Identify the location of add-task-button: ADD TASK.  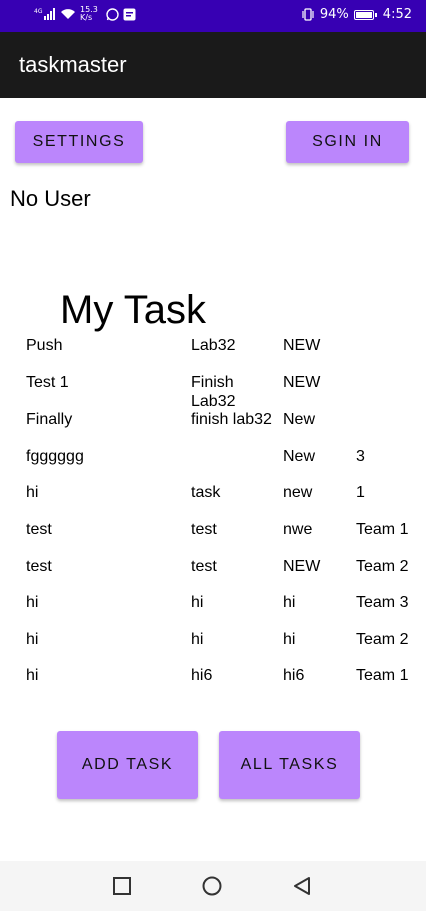
(127, 765).